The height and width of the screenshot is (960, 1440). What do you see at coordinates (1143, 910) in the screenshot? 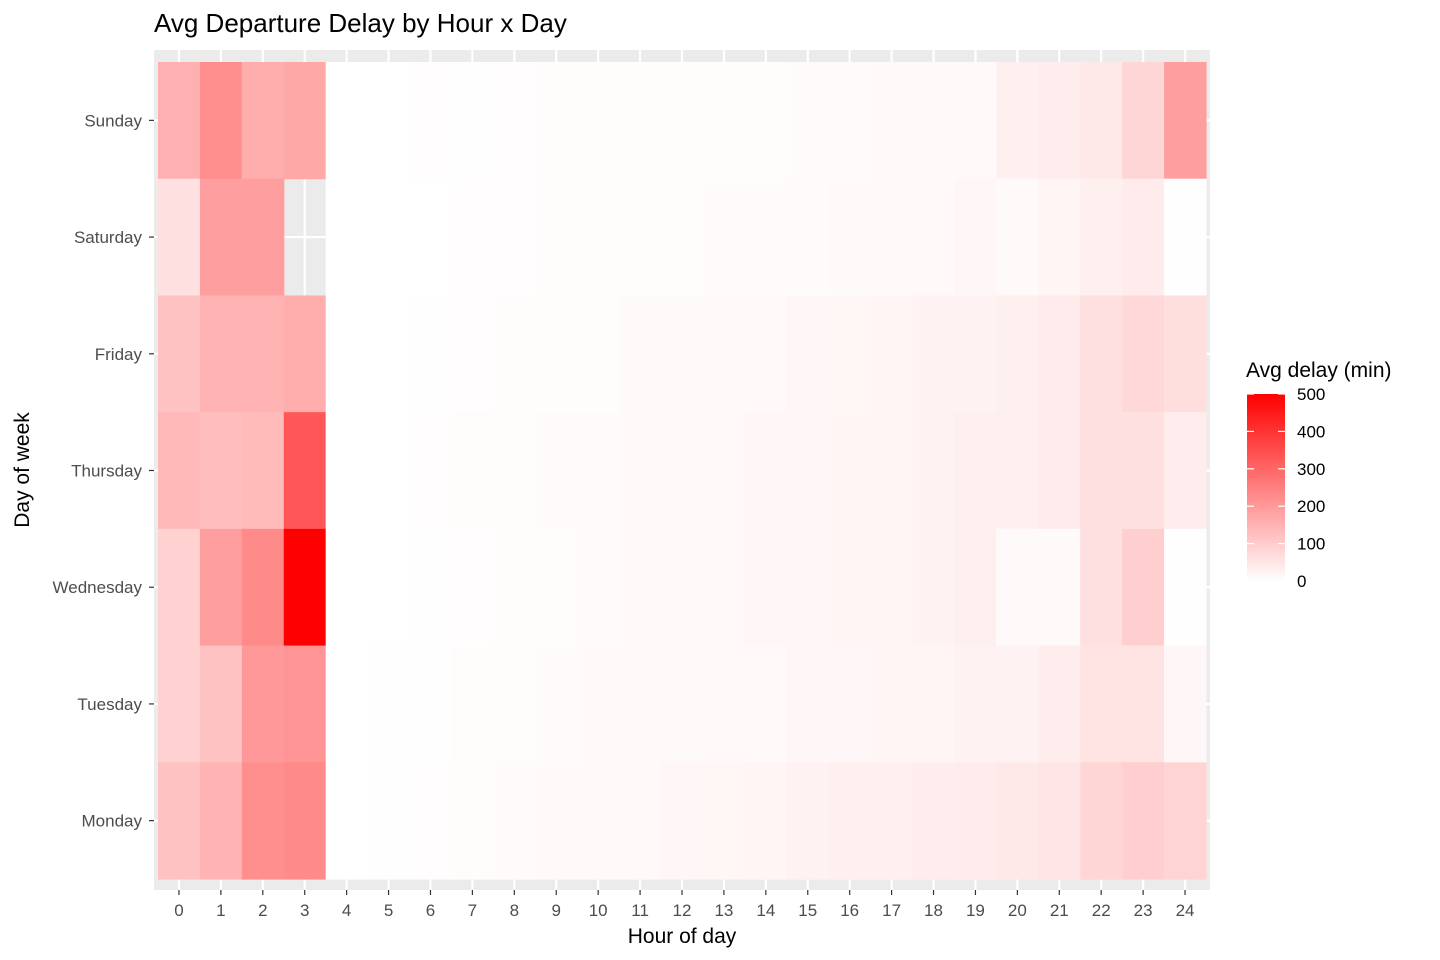
I see `x-tick-label: 23` at bounding box center [1143, 910].